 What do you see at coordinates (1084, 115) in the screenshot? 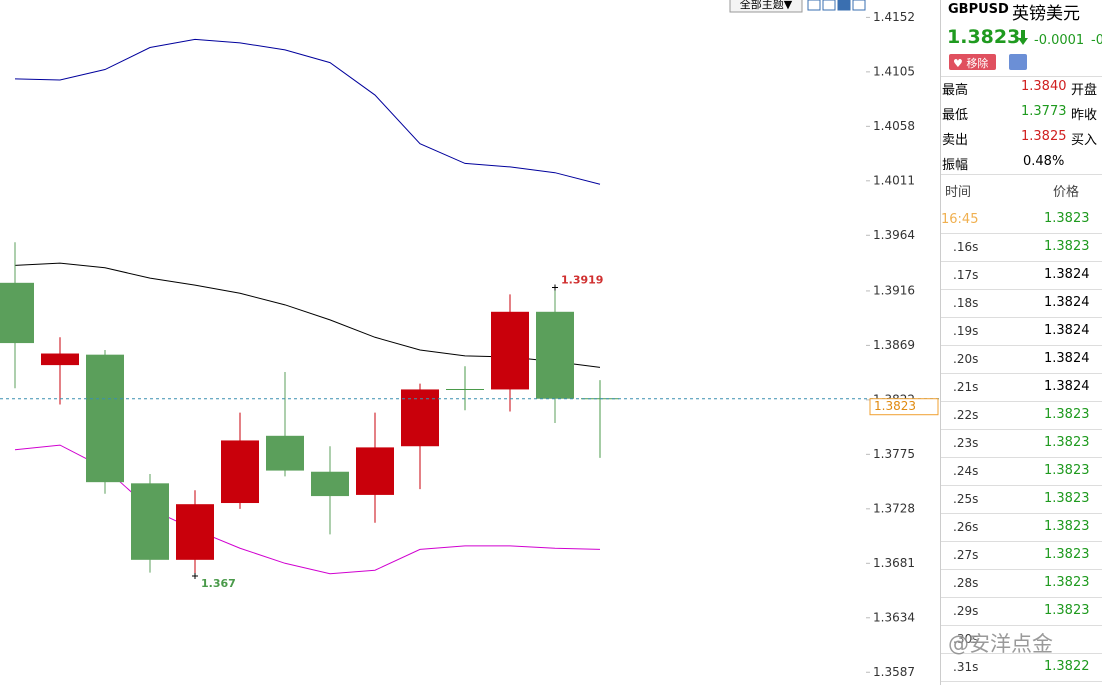
I see `stat-label: 昨收` at bounding box center [1084, 115].